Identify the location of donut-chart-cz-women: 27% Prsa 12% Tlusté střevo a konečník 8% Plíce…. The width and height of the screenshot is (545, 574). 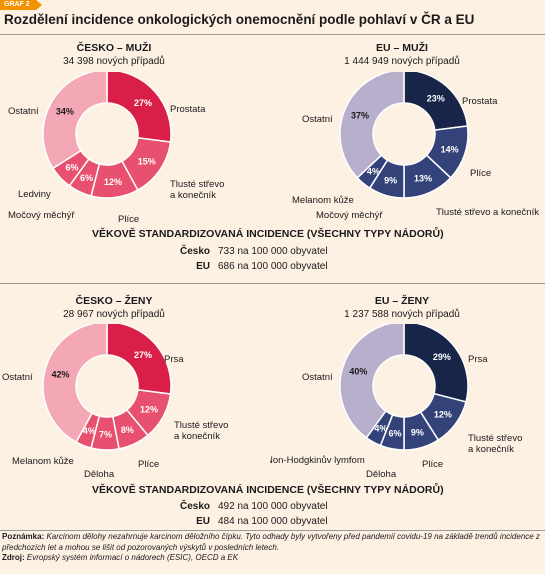
(115, 402).